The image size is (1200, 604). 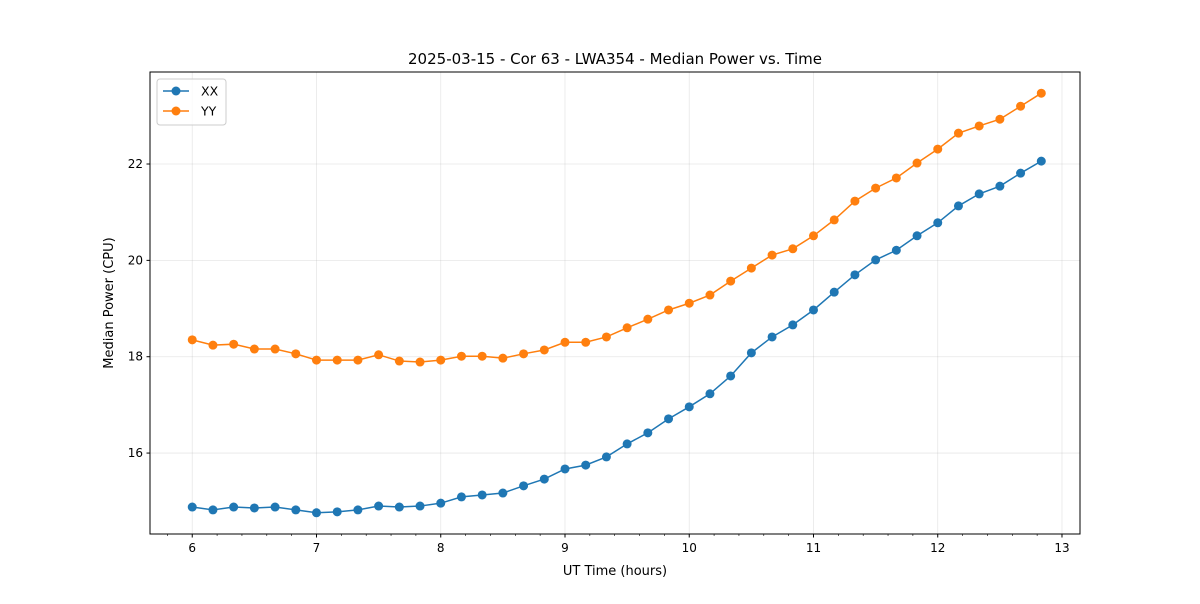 I want to click on x-tick-label: 10, so click(x=689, y=548).